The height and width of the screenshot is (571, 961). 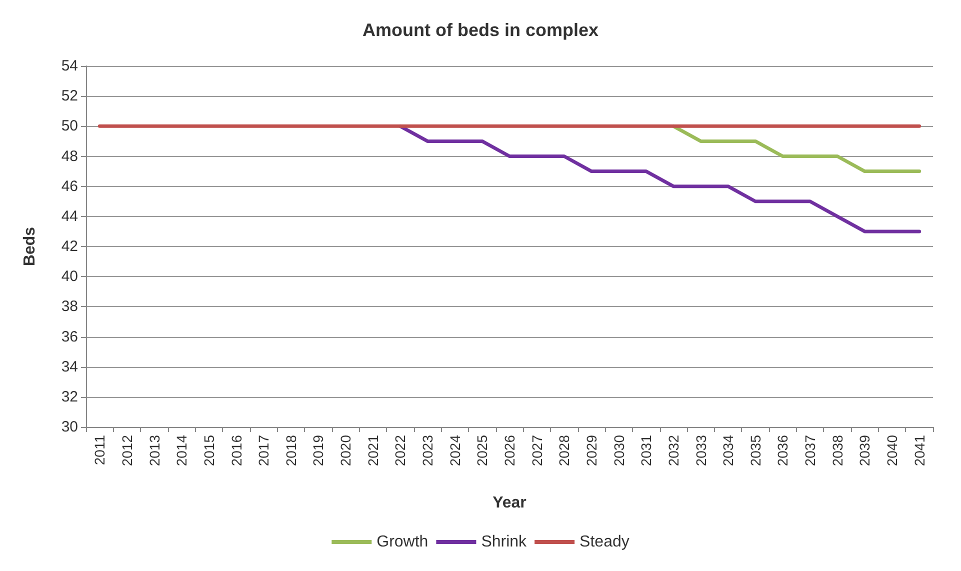 What do you see at coordinates (564, 450) in the screenshot?
I see `x-tick-label: 2028` at bounding box center [564, 450].